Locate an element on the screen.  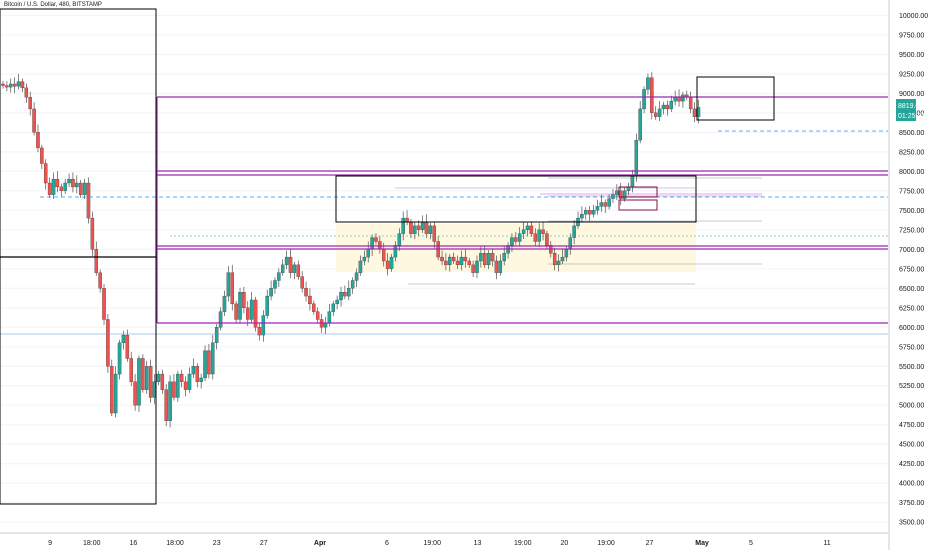
time-tick-label: 13 is located at coordinates (478, 543).